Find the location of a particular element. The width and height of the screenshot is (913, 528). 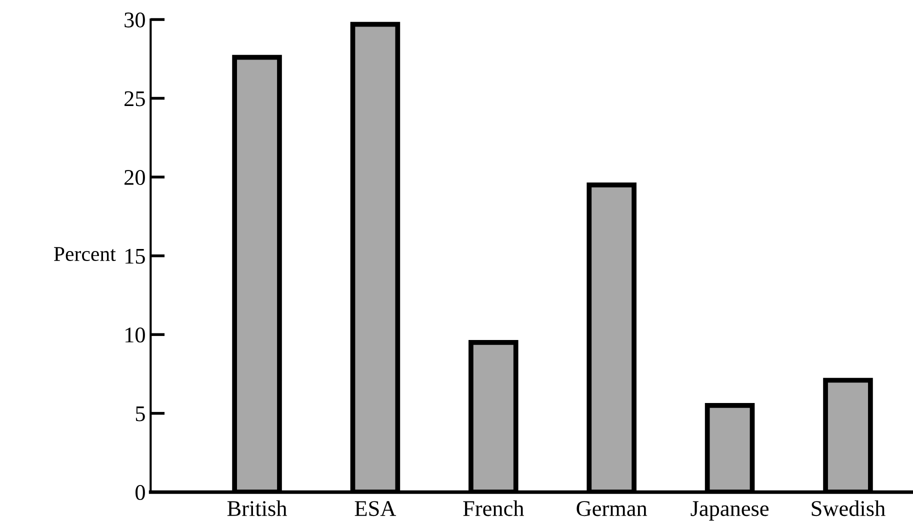

y-tick-label: 20 is located at coordinates (134, 177).